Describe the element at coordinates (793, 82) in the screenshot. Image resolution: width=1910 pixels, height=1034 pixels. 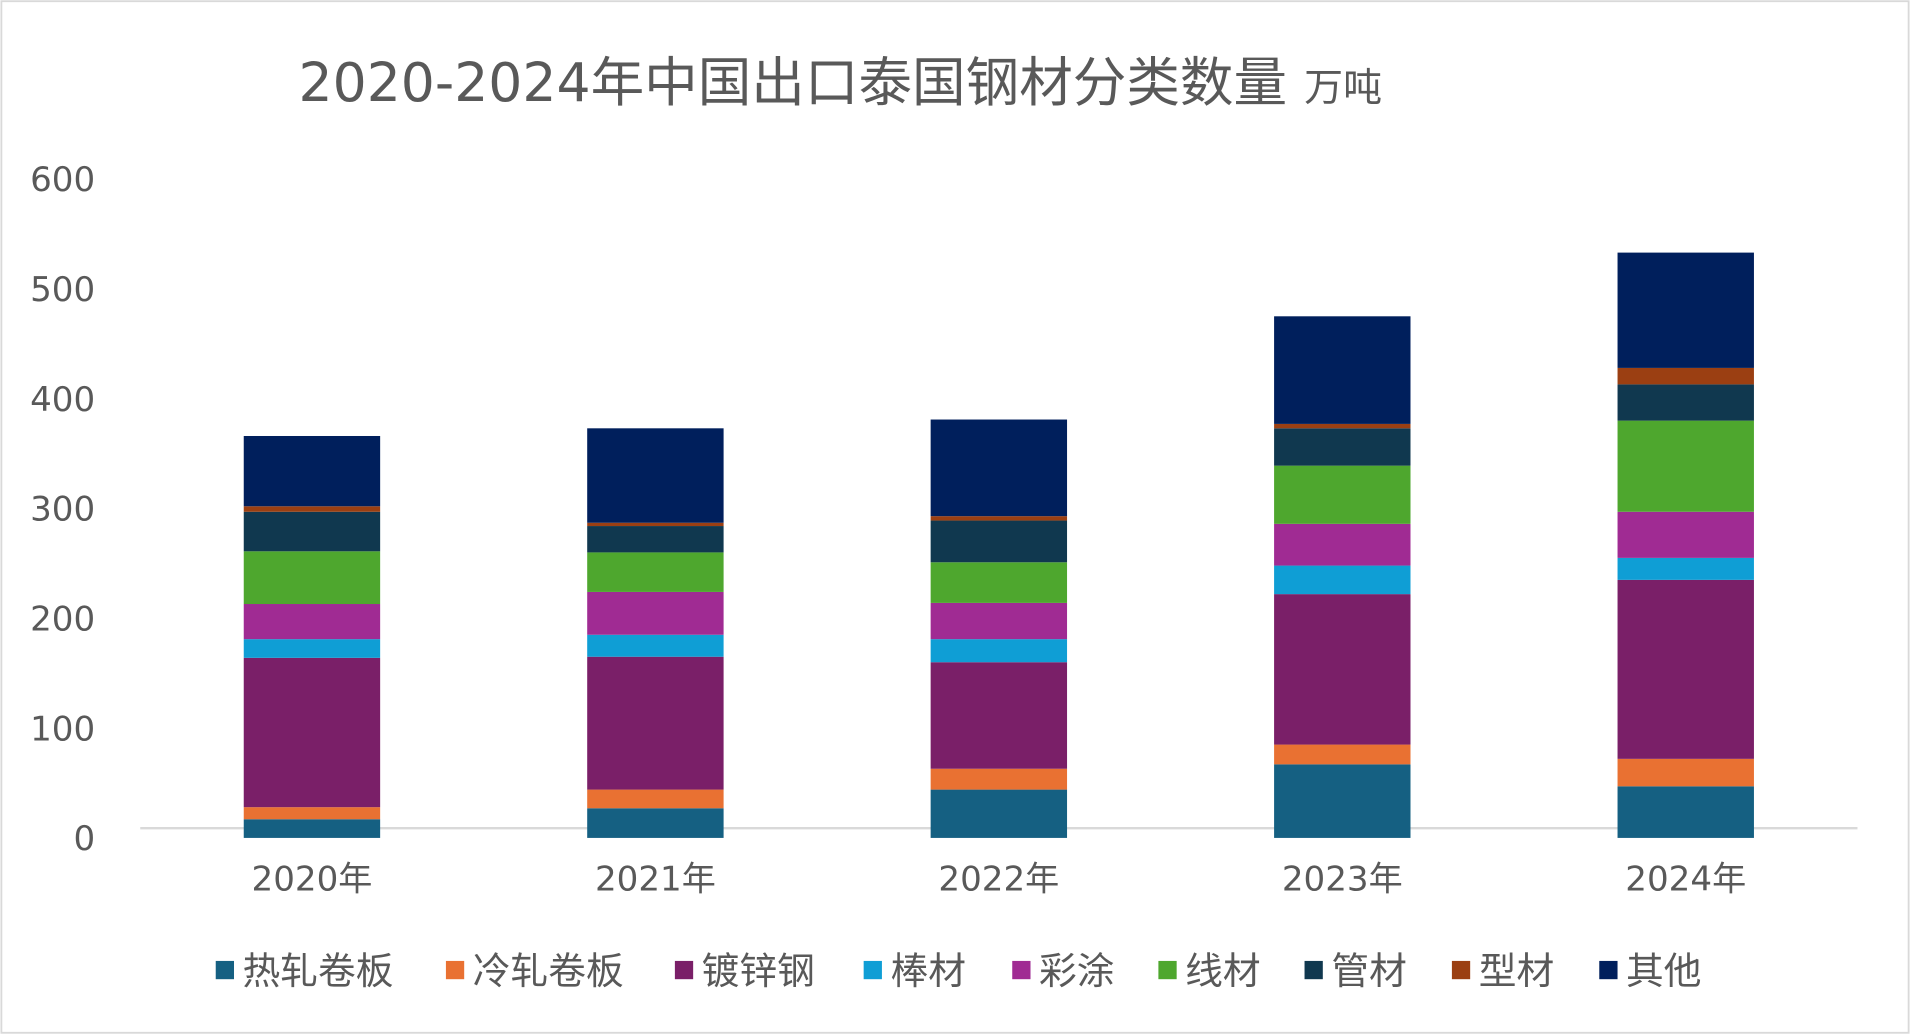
I see `title-main: 2020-2024年中国出口泰国钢材分类数量` at that location.